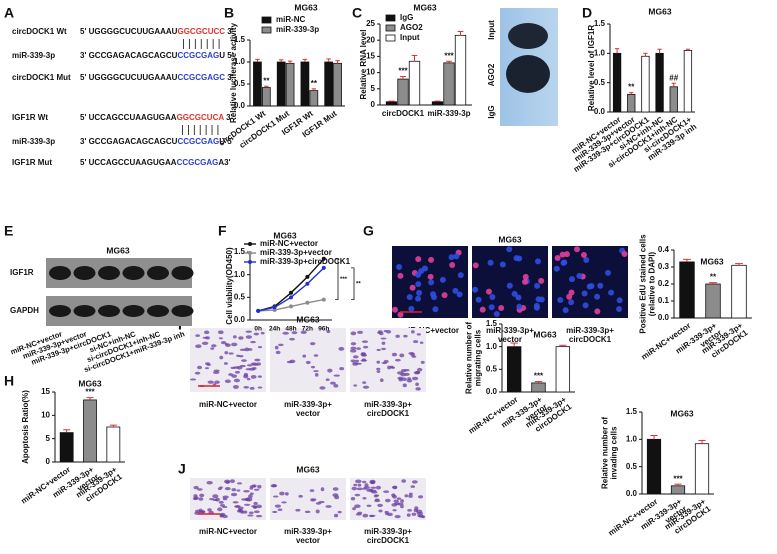 Image resolution: width=777 pixels, height=554 pixels. What do you see at coordinates (673, 77) in the screenshot?
I see `significance-label: ##` at bounding box center [673, 77].